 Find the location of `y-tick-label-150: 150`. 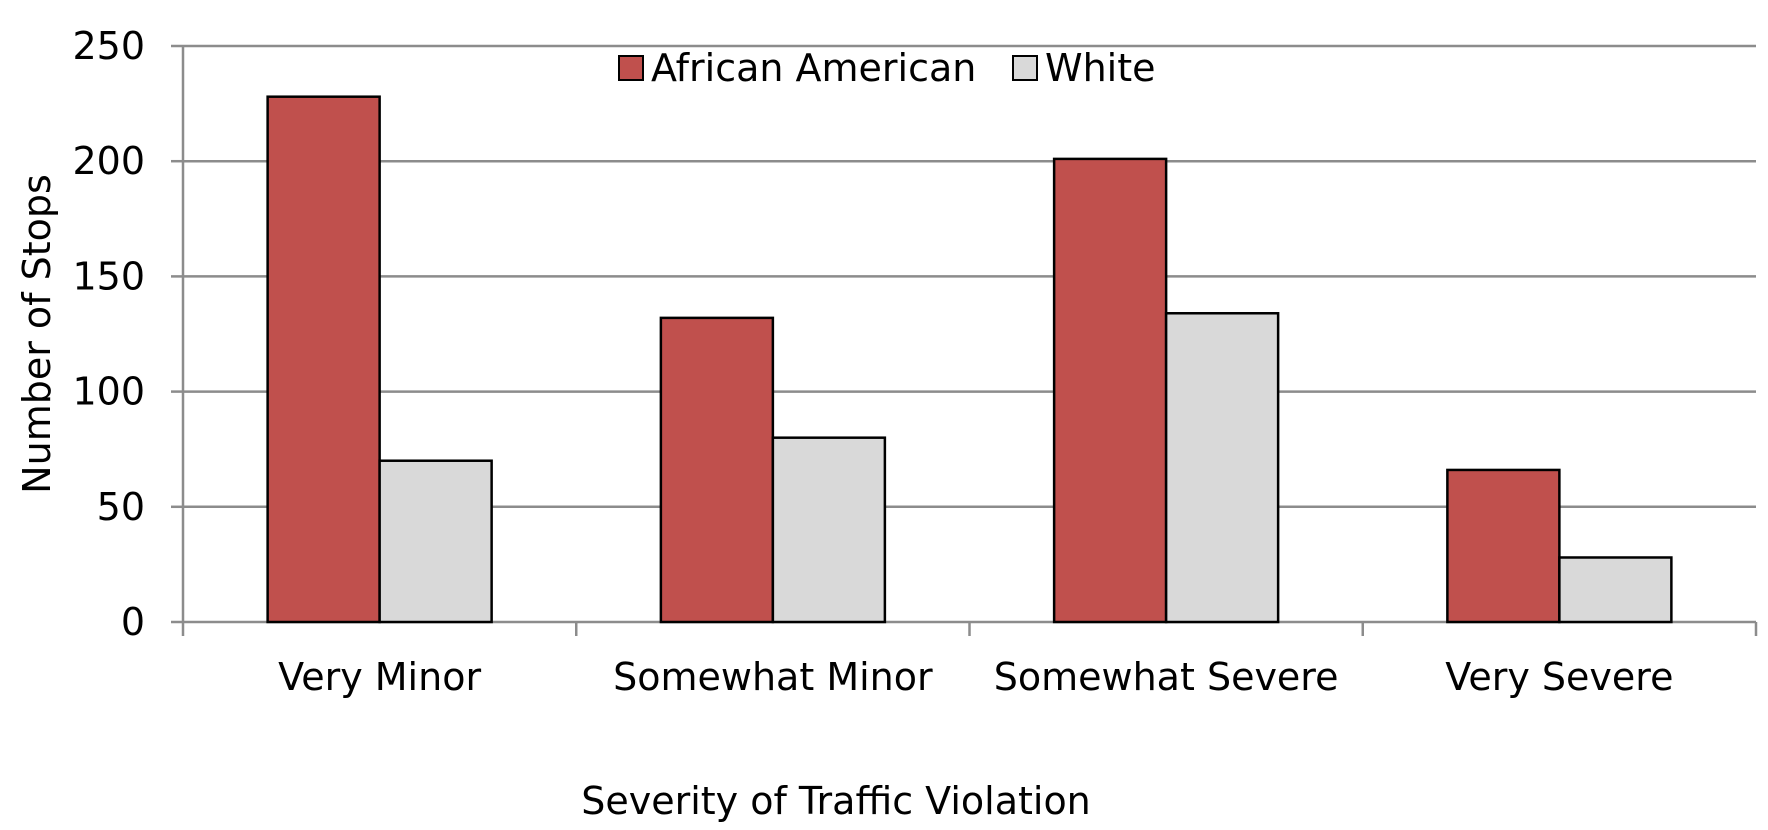

y-tick-label-150: 150 is located at coordinates (108, 276).